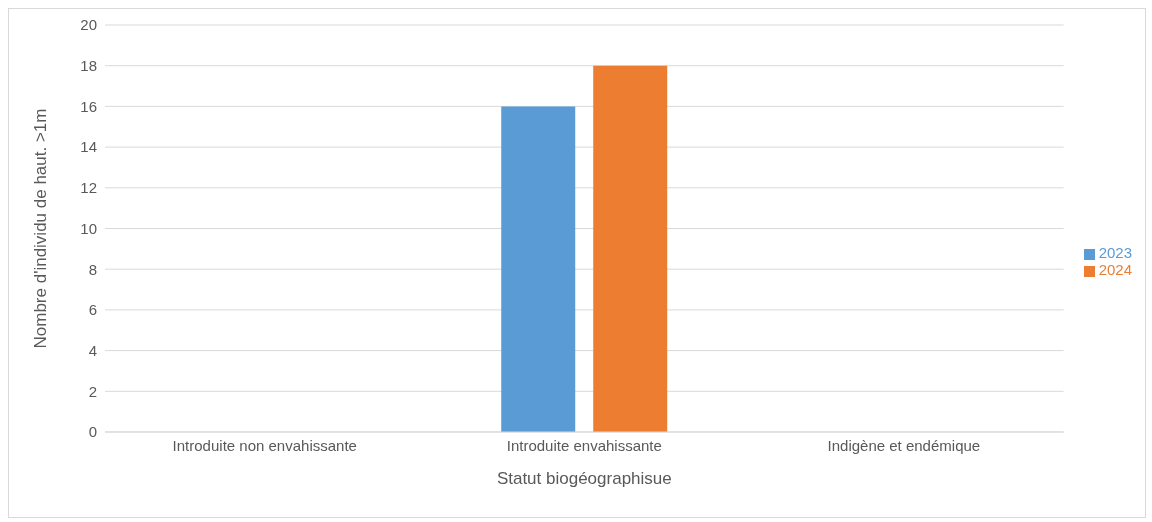 The width and height of the screenshot is (1152, 522). Describe the element at coordinates (92, 350) in the screenshot. I see `y-tick-label: 4` at that location.